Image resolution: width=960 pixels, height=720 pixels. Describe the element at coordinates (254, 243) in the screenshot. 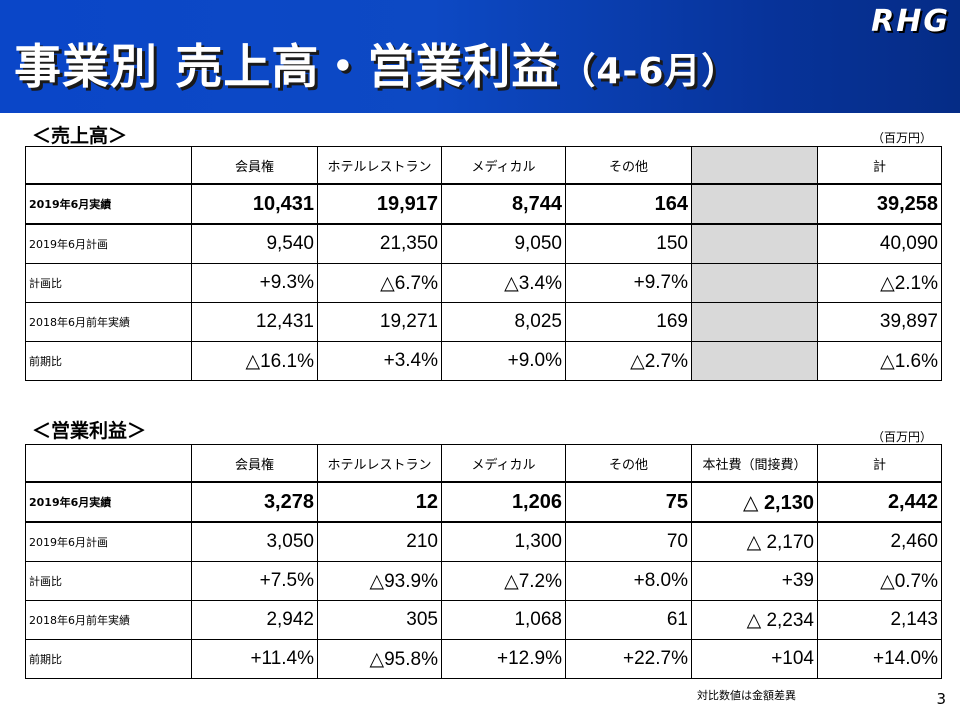

I see `table-cell: 9,540` at that location.